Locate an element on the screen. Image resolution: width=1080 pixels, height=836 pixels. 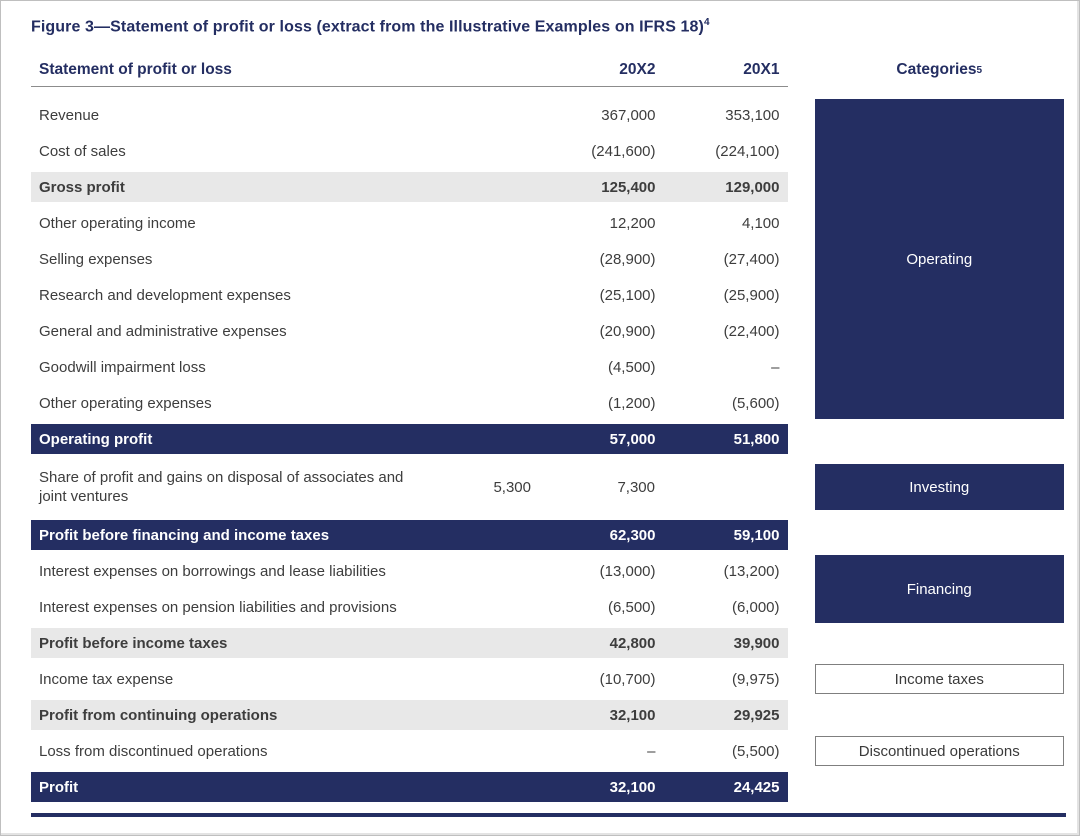
row-label: Profit before financing and income taxes is located at coordinates (184, 535).